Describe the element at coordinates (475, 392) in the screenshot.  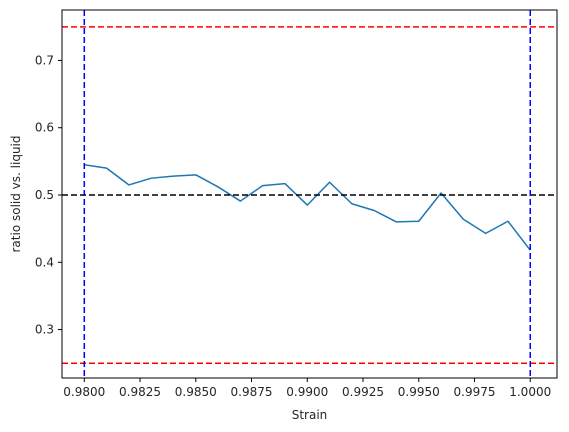
I see `x-tick-label: 0.9975` at that location.